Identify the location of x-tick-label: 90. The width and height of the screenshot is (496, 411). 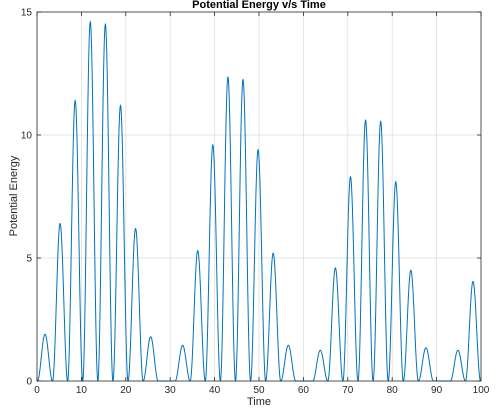
(437, 390).